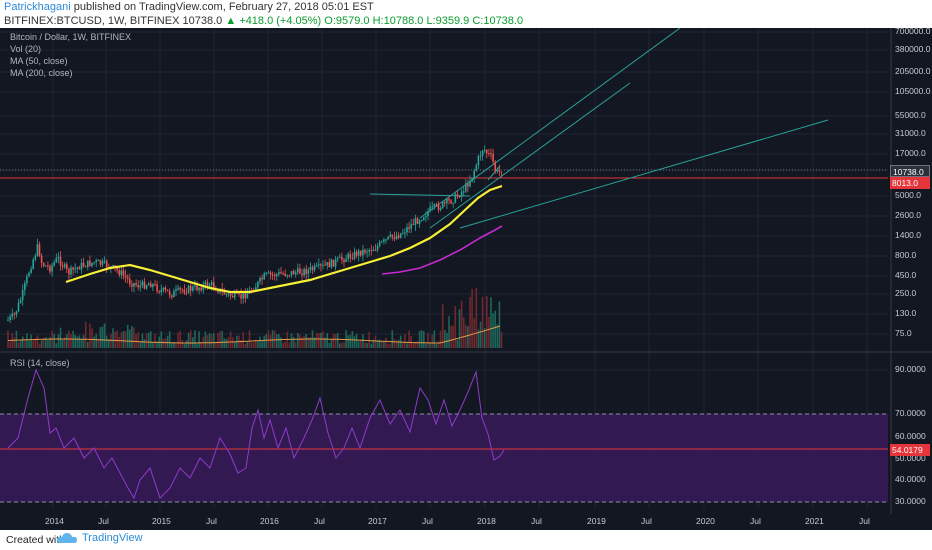  I want to click on author-link: Patrickhagani, so click(37, 7).